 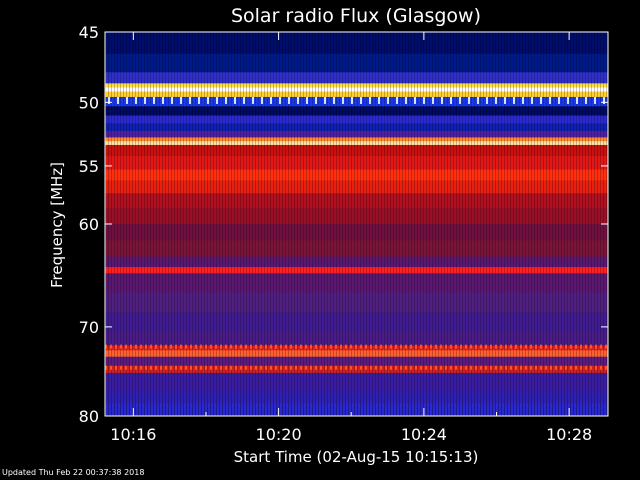 I want to click on x-tick-label: 10:28, so click(x=569, y=434).